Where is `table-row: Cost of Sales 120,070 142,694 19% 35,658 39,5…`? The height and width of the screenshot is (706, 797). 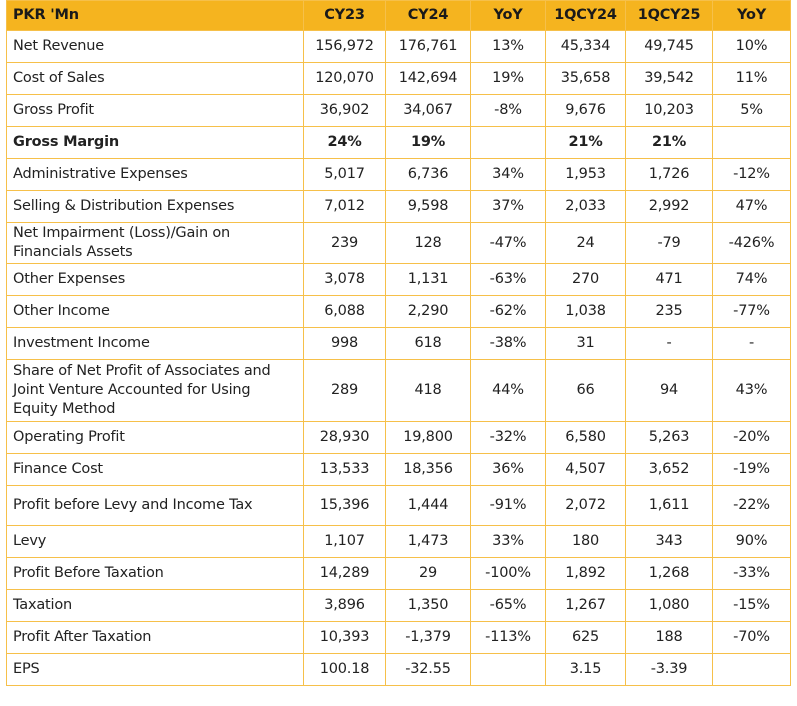 table-row: Cost of Sales 120,070 142,694 19% 35,658 39,5… is located at coordinates (398, 78).